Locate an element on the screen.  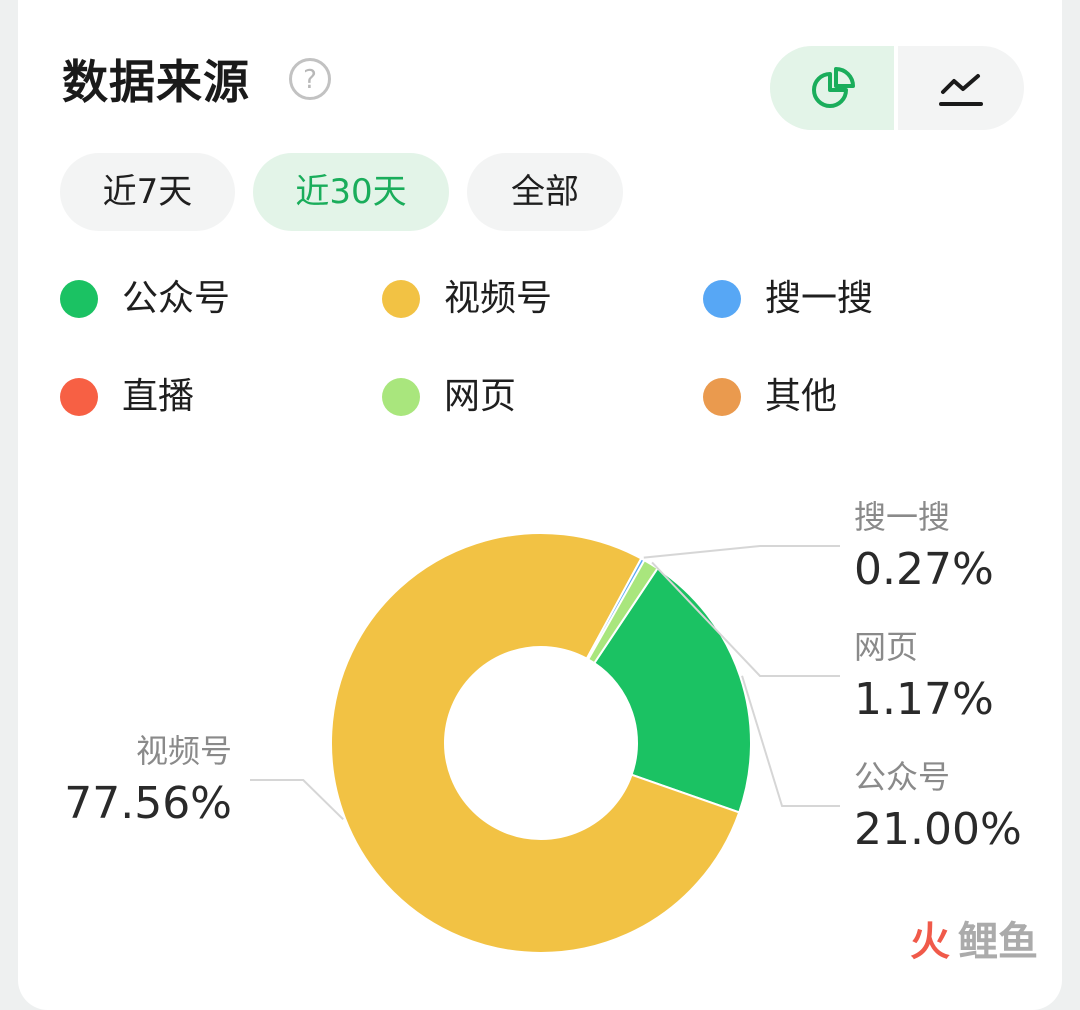
watermark-text-rest: 鲤鱼 is located at coordinates (998, 942).